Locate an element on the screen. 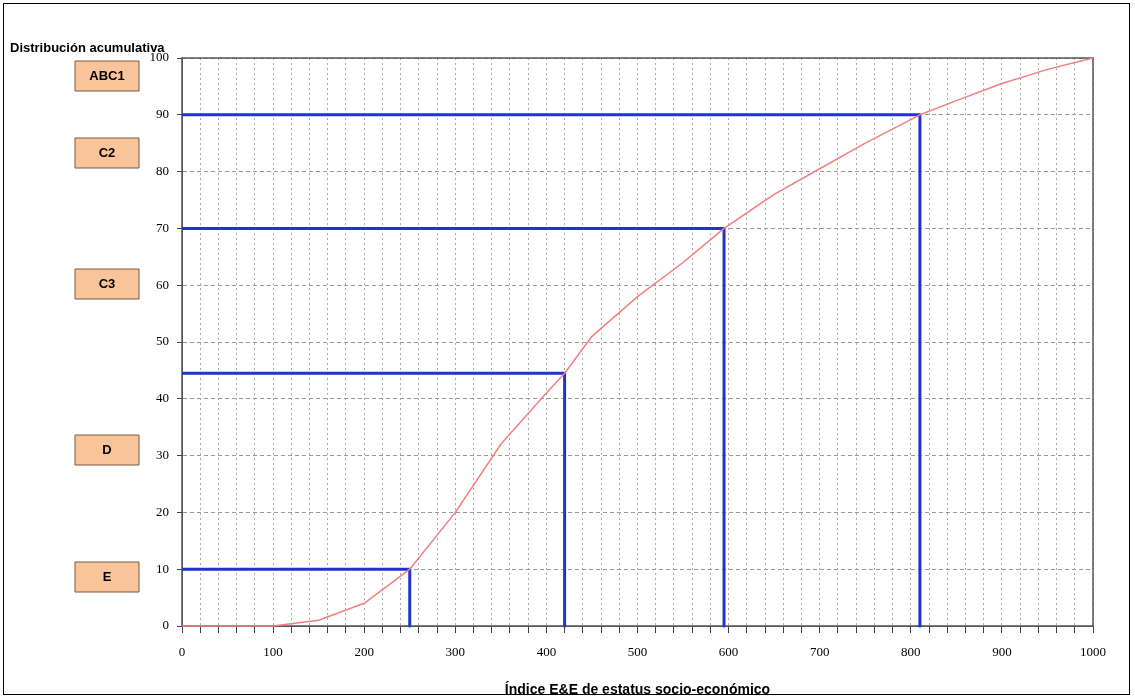 The height and width of the screenshot is (698, 1135). y-tick-label: 80 is located at coordinates (162, 171).